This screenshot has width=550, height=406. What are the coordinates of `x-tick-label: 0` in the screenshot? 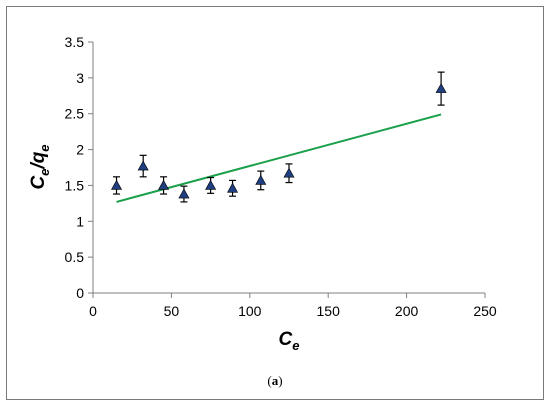 It's located at (93, 311).